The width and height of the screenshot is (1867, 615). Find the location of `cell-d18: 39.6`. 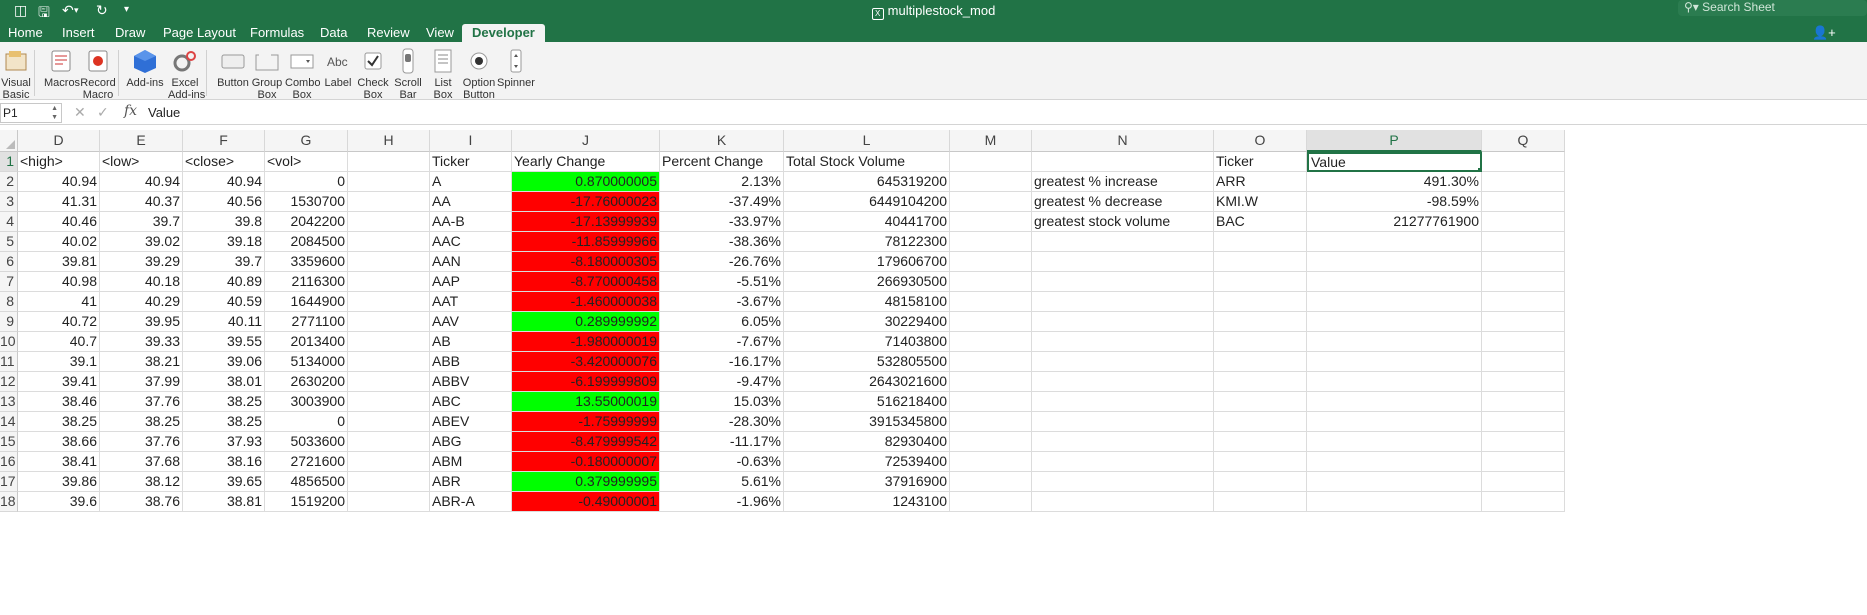

cell-d18: 39.6 is located at coordinates (59, 502).